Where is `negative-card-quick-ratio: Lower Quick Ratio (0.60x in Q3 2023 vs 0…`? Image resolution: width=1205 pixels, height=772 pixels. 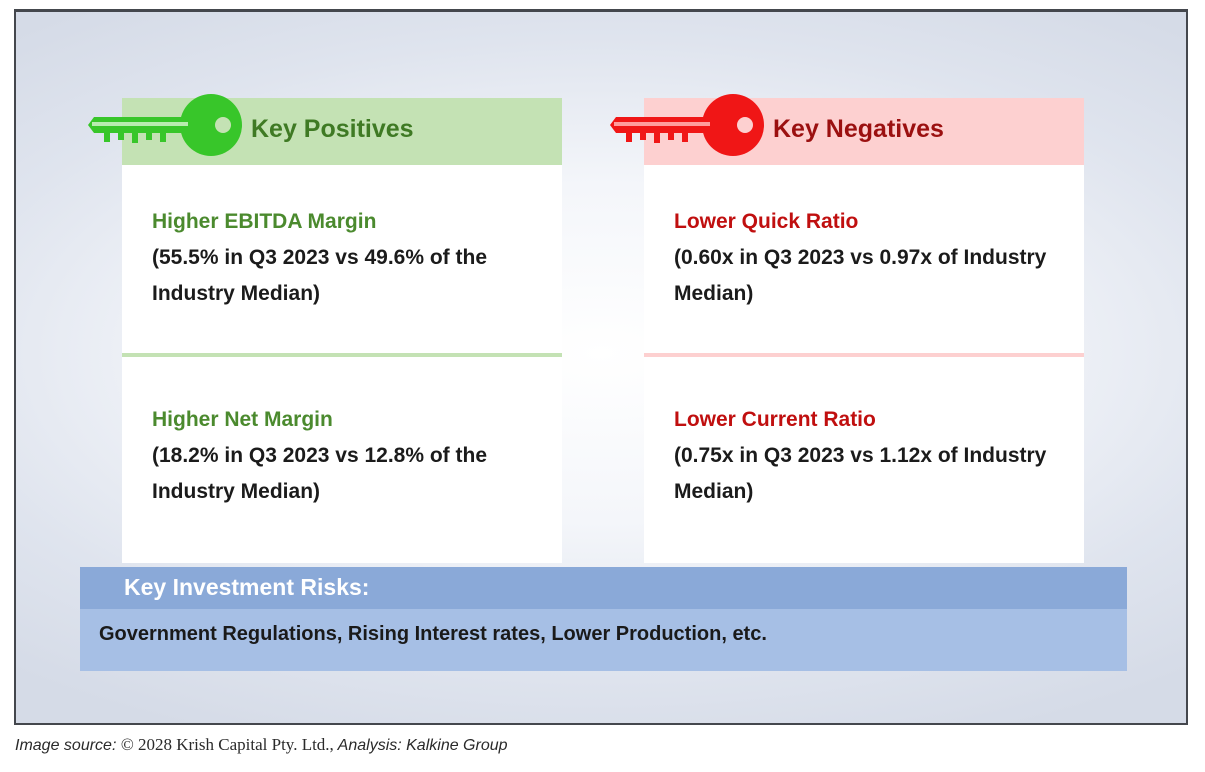
negative-card-quick-ratio: Lower Quick Ratio (0.60x in Q3 2023 vs 0… is located at coordinates (864, 261).